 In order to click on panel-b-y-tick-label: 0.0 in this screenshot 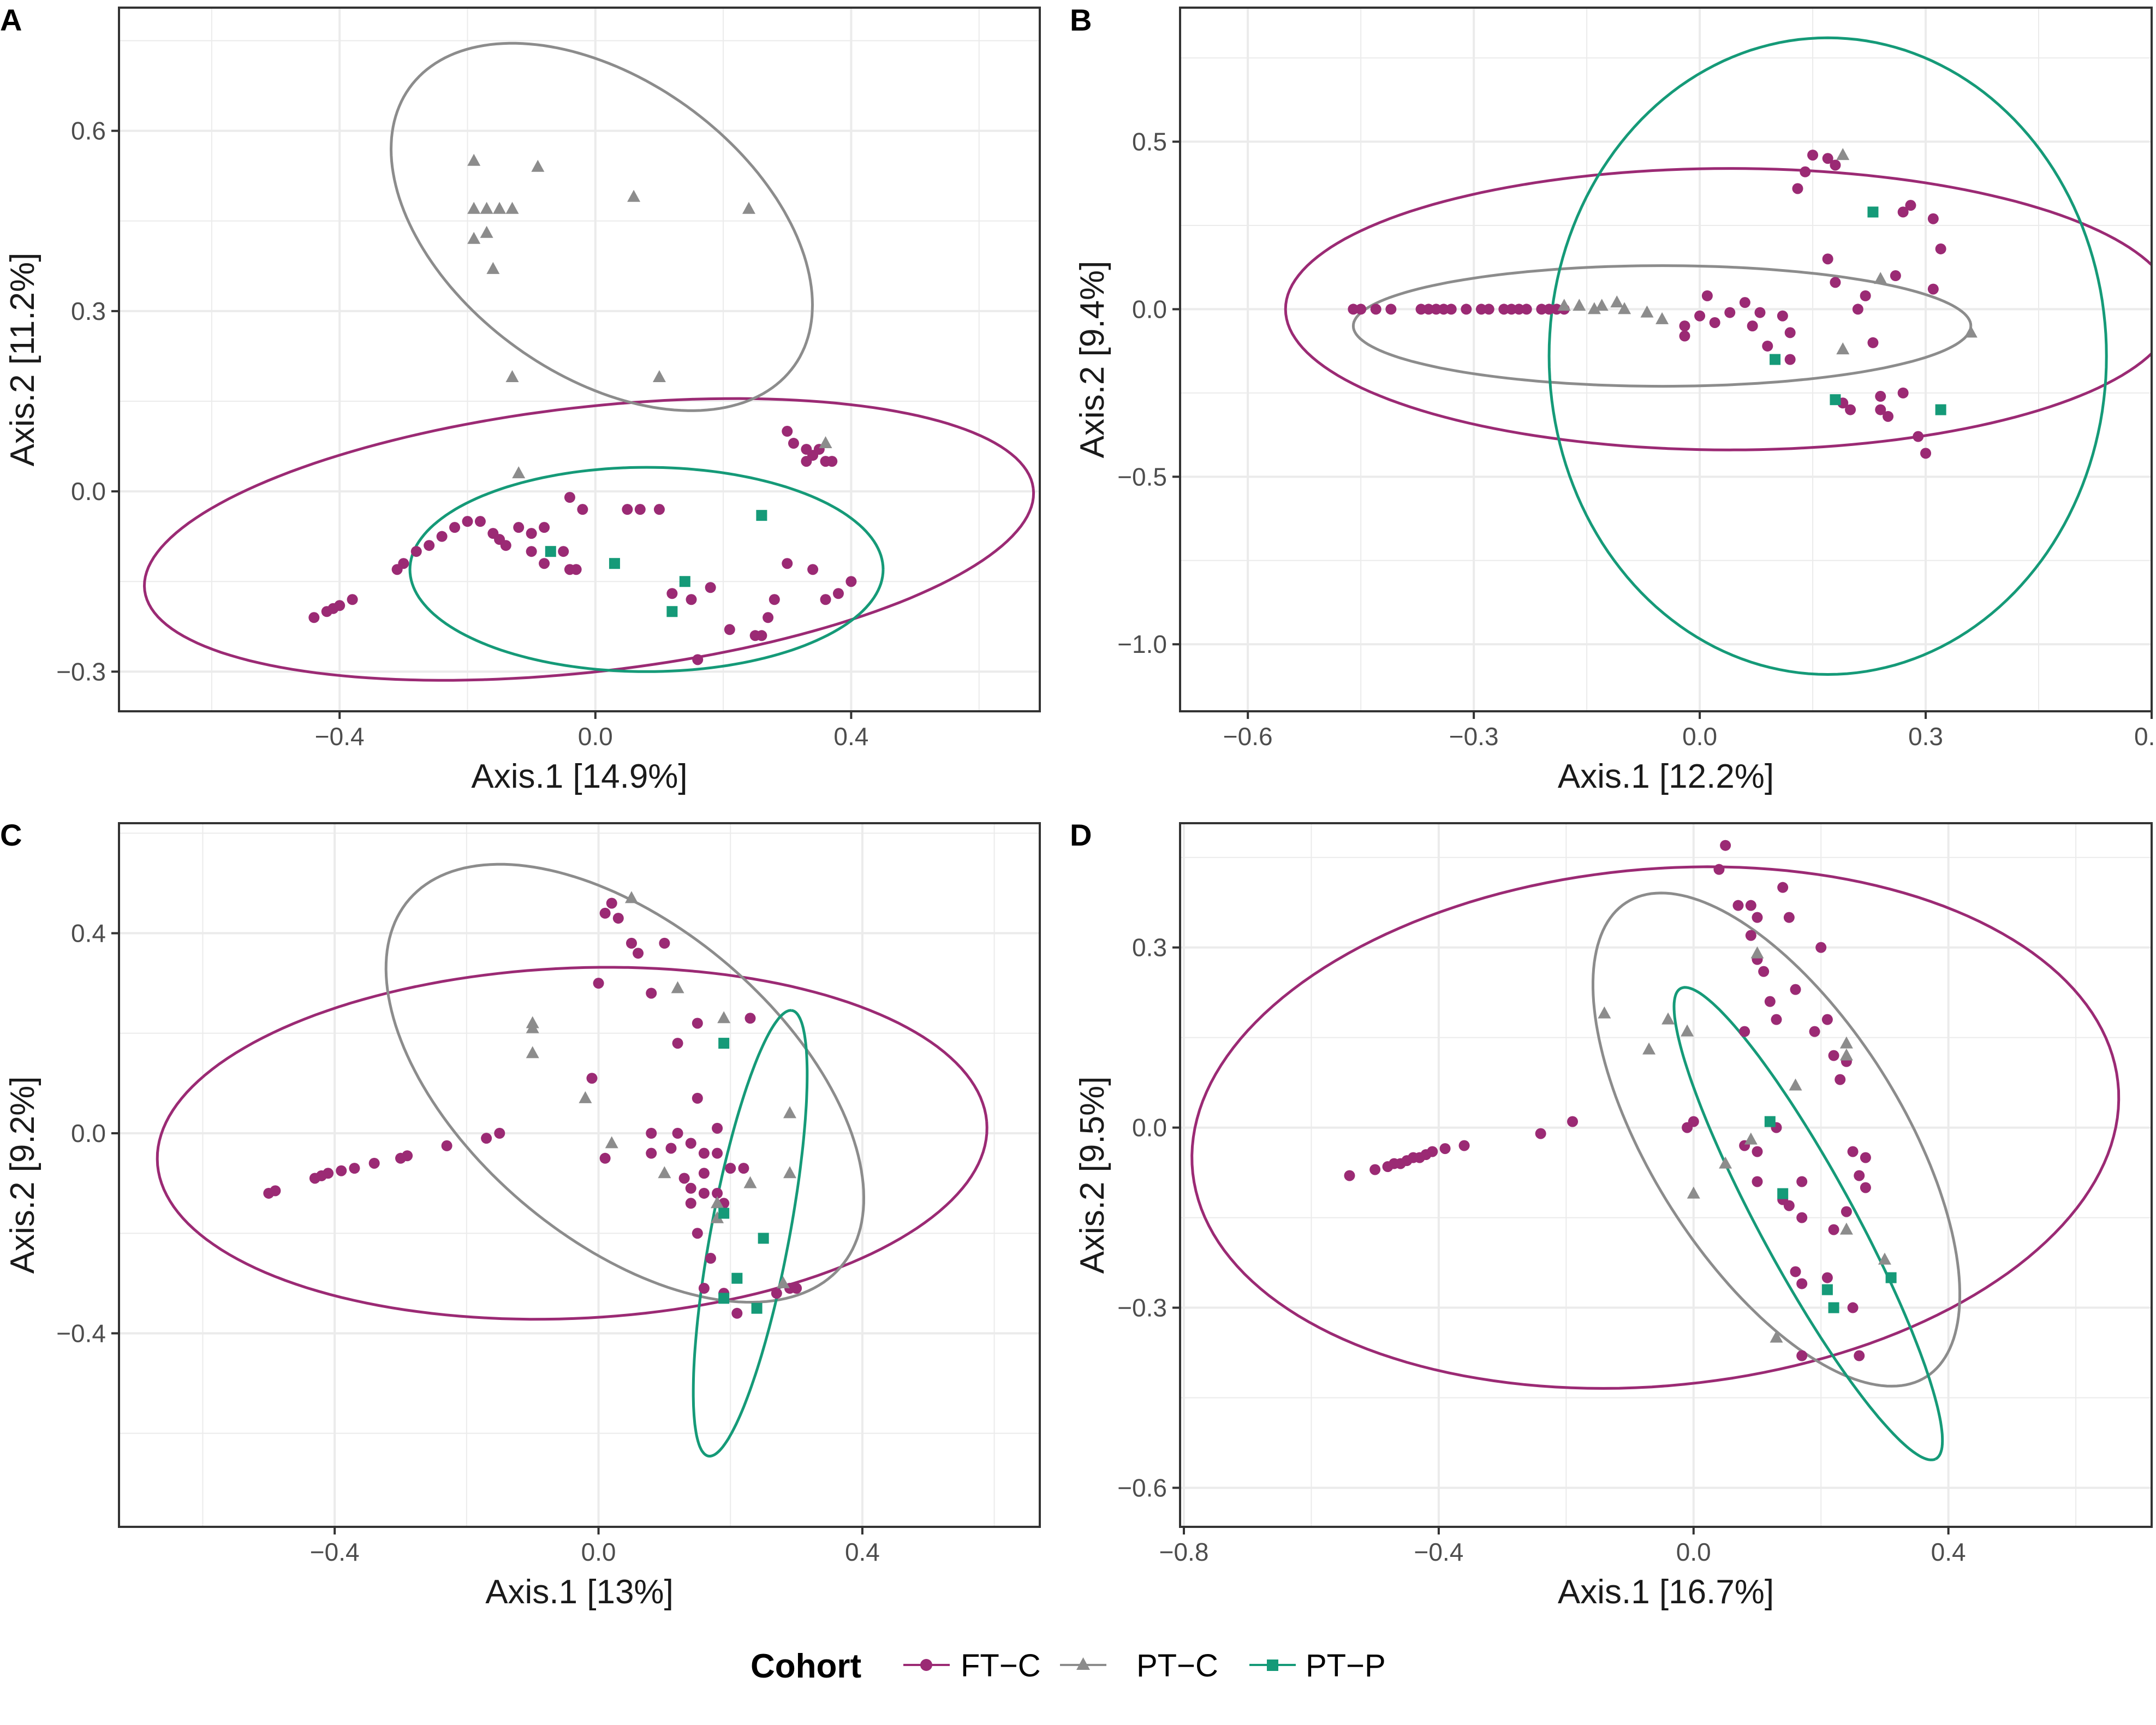, I will do `click(1149, 309)`.